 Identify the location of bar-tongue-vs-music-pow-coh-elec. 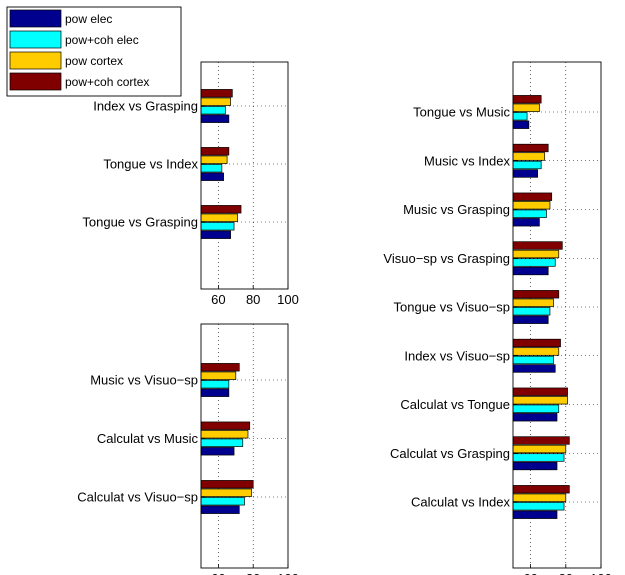
(520, 116).